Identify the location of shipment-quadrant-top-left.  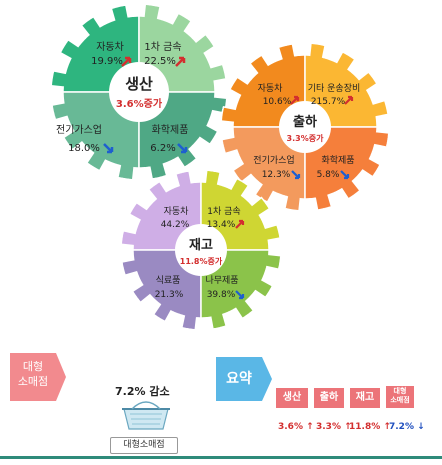
(263, 85).